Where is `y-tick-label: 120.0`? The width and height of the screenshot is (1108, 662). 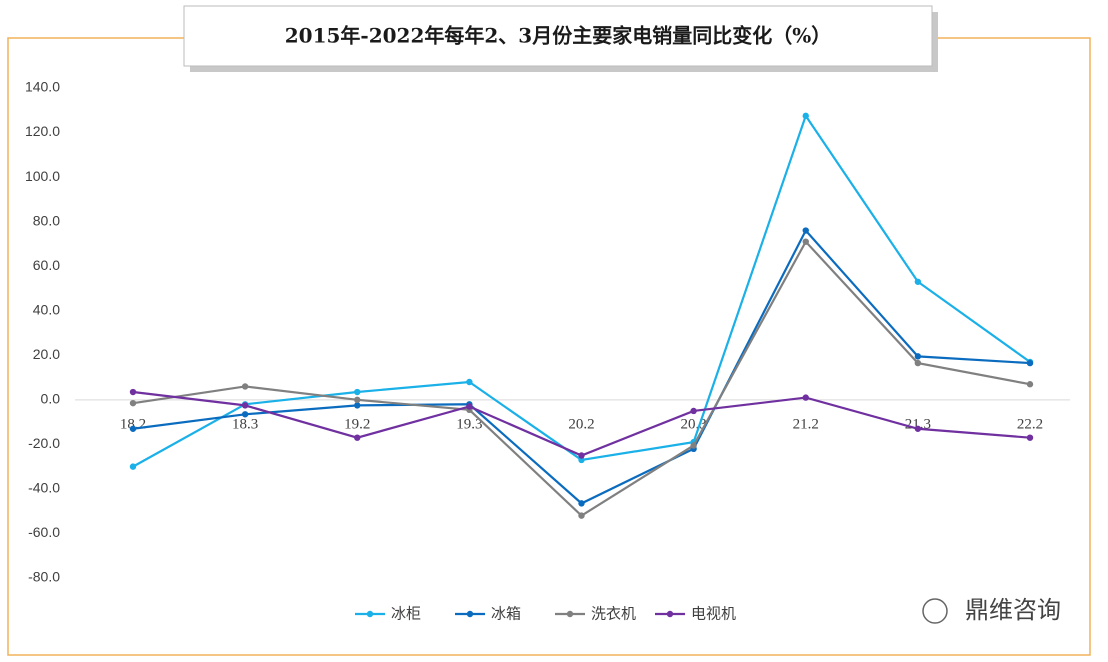 y-tick-label: 120.0 is located at coordinates (42, 131).